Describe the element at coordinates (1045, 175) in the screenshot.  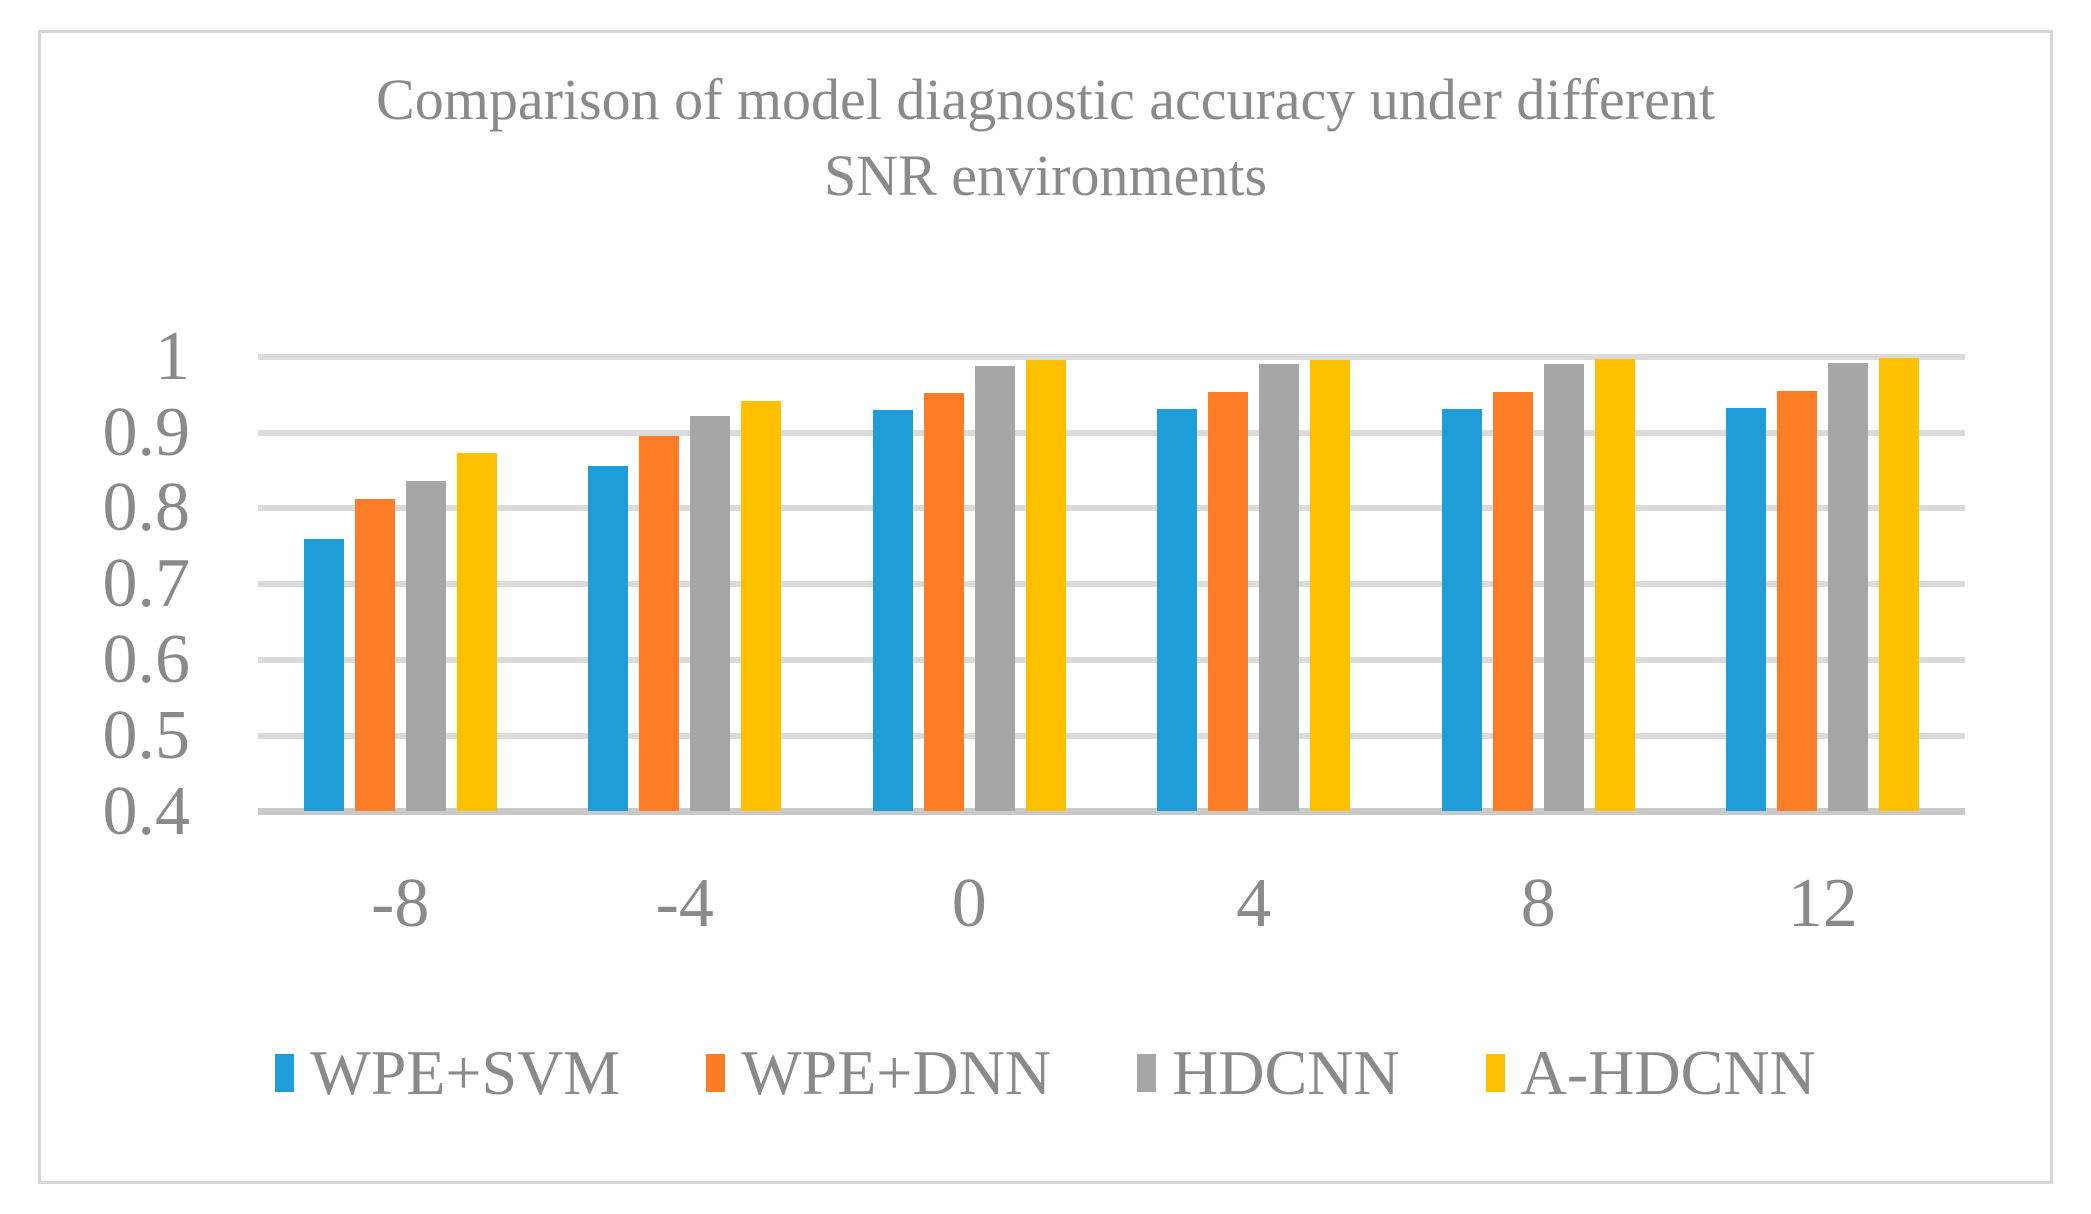
I see `chart-title-line-2: SNR environments` at that location.